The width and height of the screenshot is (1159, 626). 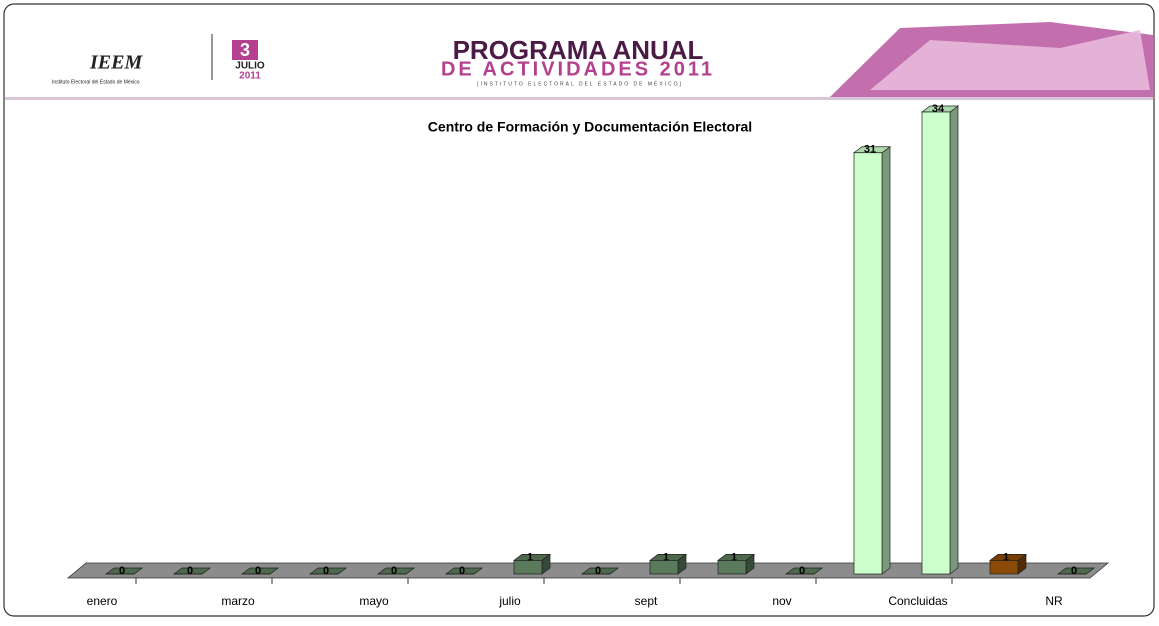 What do you see at coordinates (374, 601) in the screenshot?
I see `x-tick-label: mayo` at bounding box center [374, 601].